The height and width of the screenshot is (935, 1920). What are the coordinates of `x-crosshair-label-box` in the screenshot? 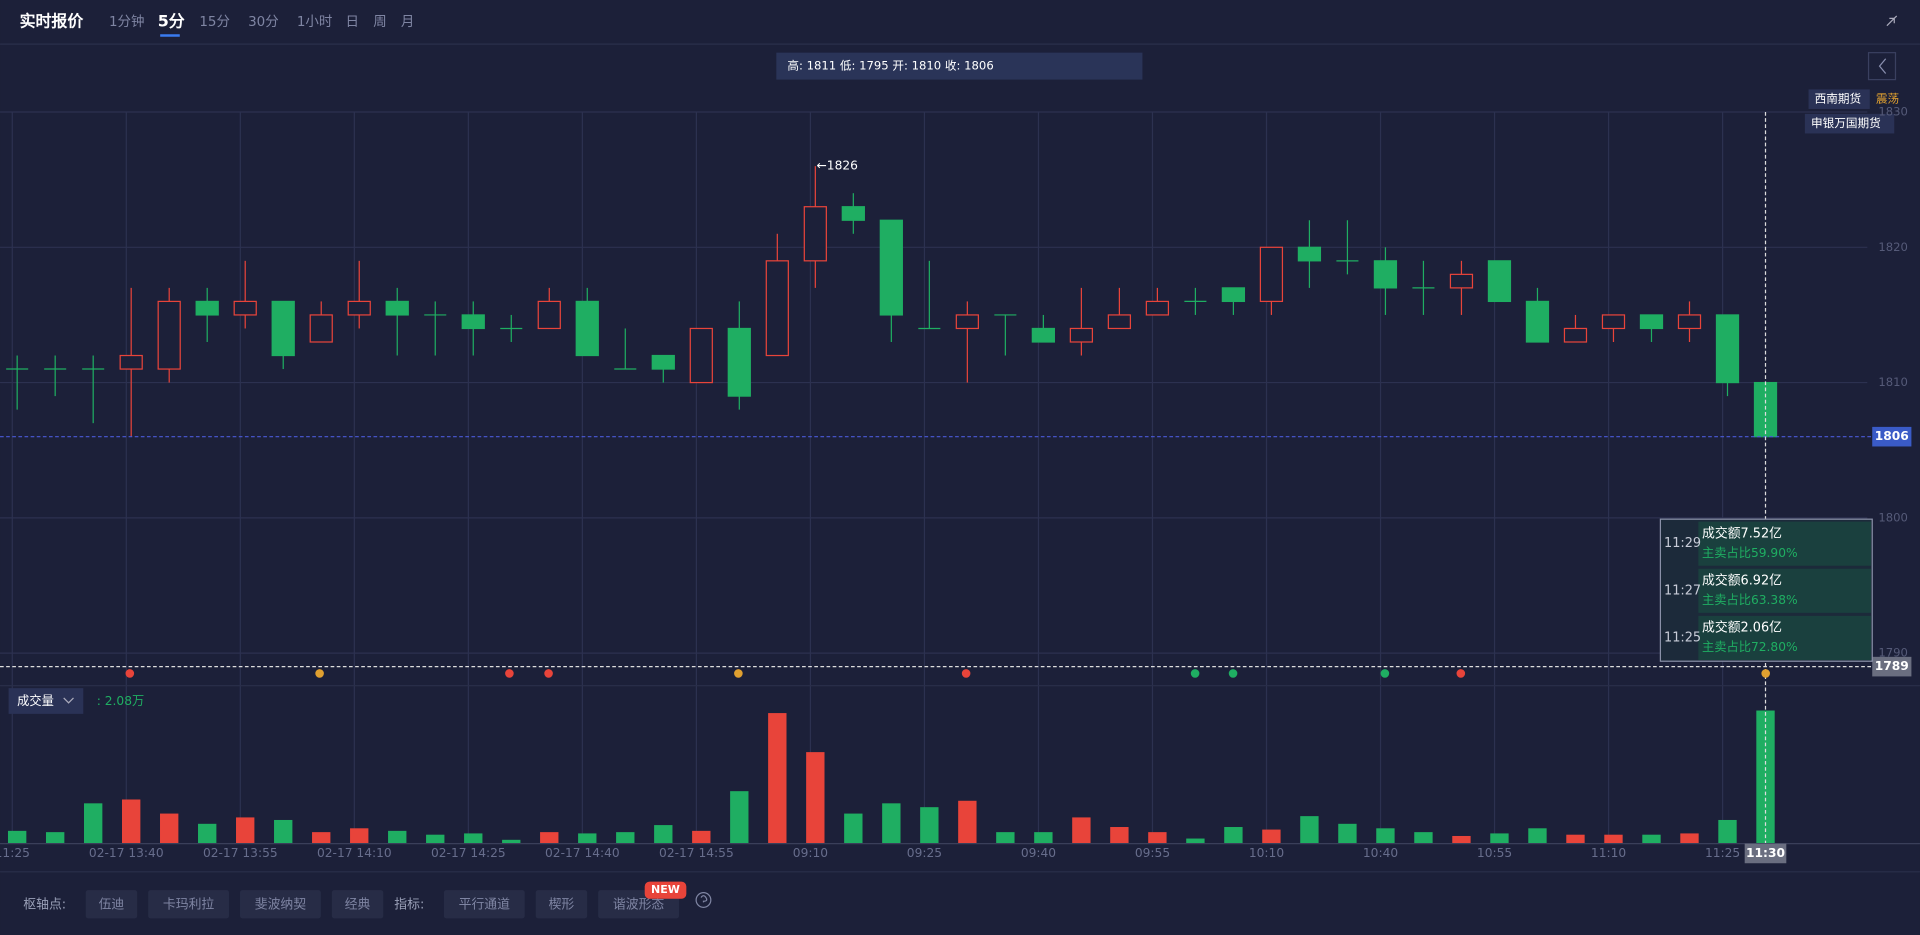 It's located at (1765, 853).